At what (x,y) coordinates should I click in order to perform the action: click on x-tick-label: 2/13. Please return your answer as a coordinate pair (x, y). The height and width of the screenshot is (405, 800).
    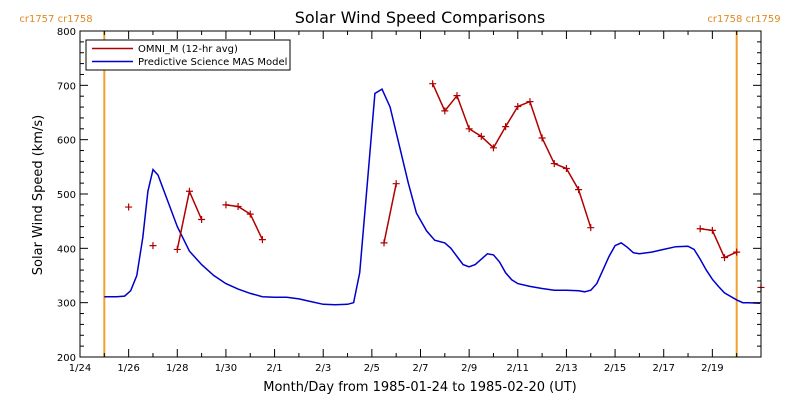
    Looking at the image, I should click on (566, 368).